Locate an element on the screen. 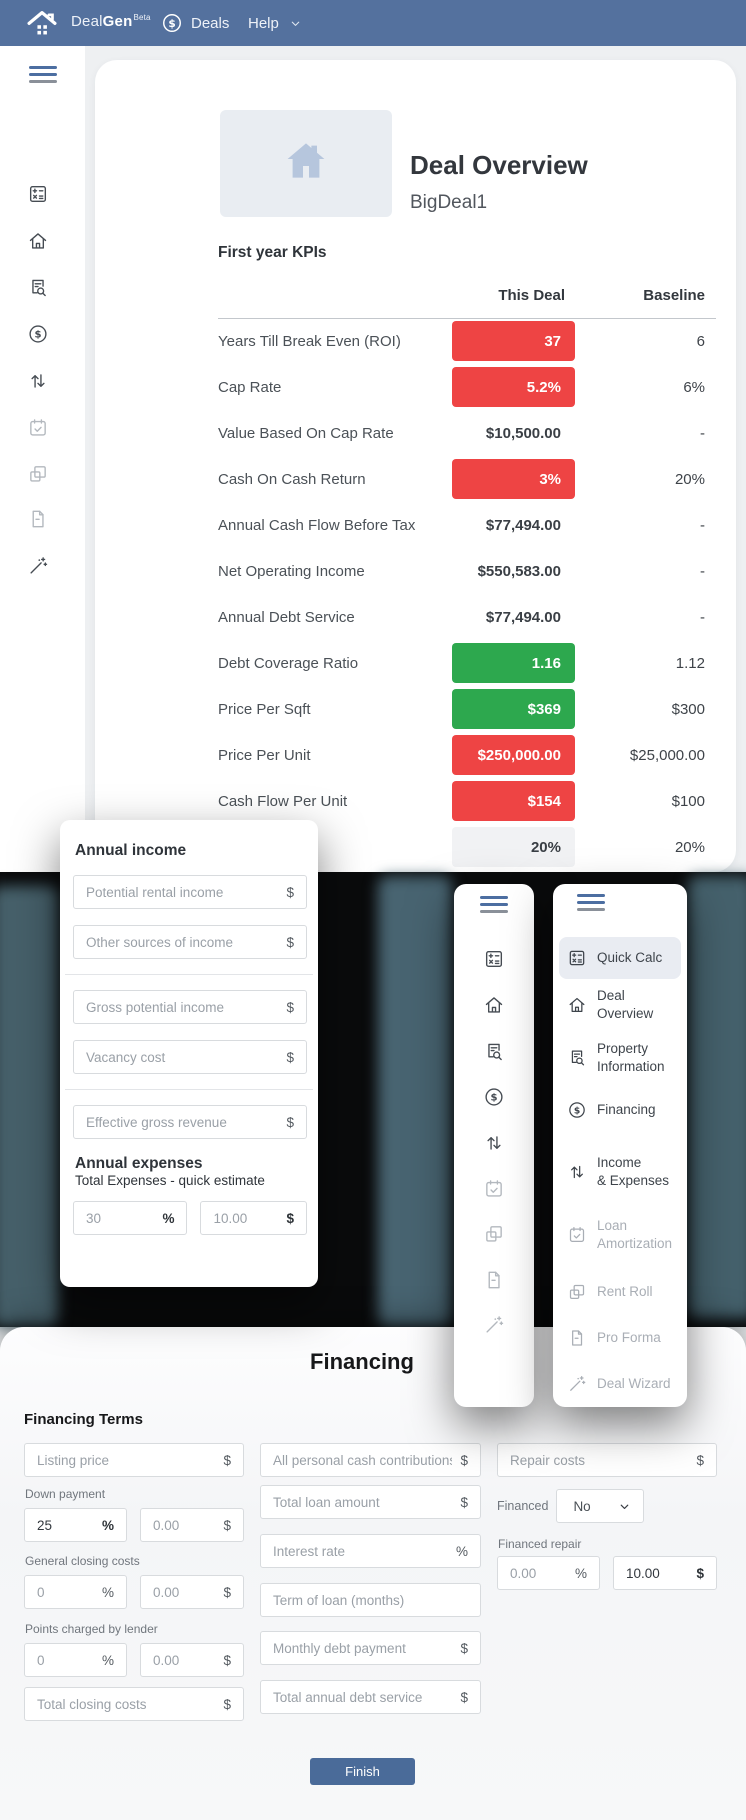 This screenshot has width=746, height=1820. financed-label: Financed is located at coordinates (523, 1506).